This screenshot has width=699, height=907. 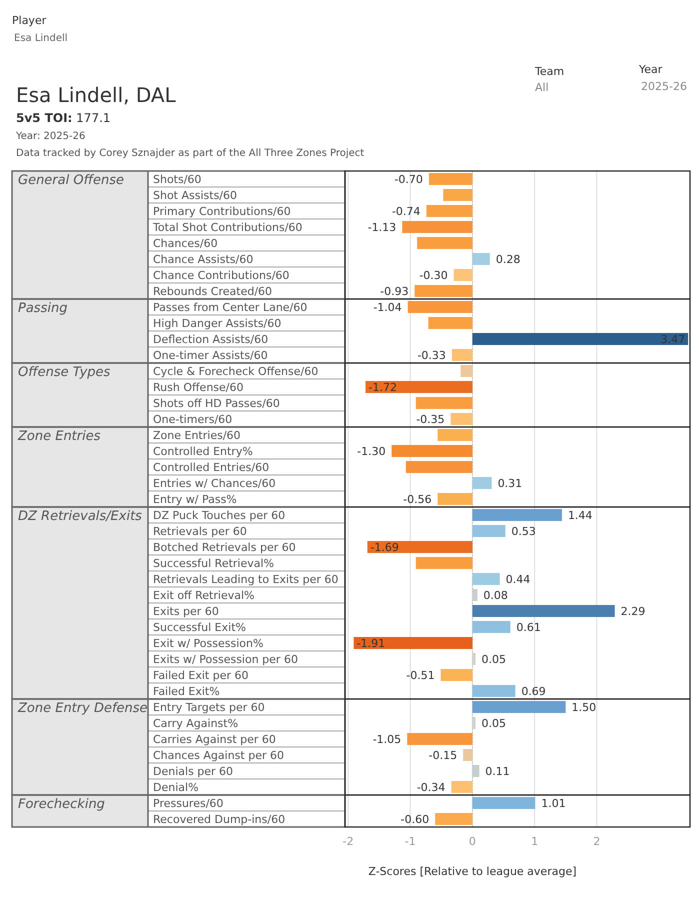 What do you see at coordinates (633, 611) in the screenshot?
I see `data-label: 2.29` at bounding box center [633, 611].